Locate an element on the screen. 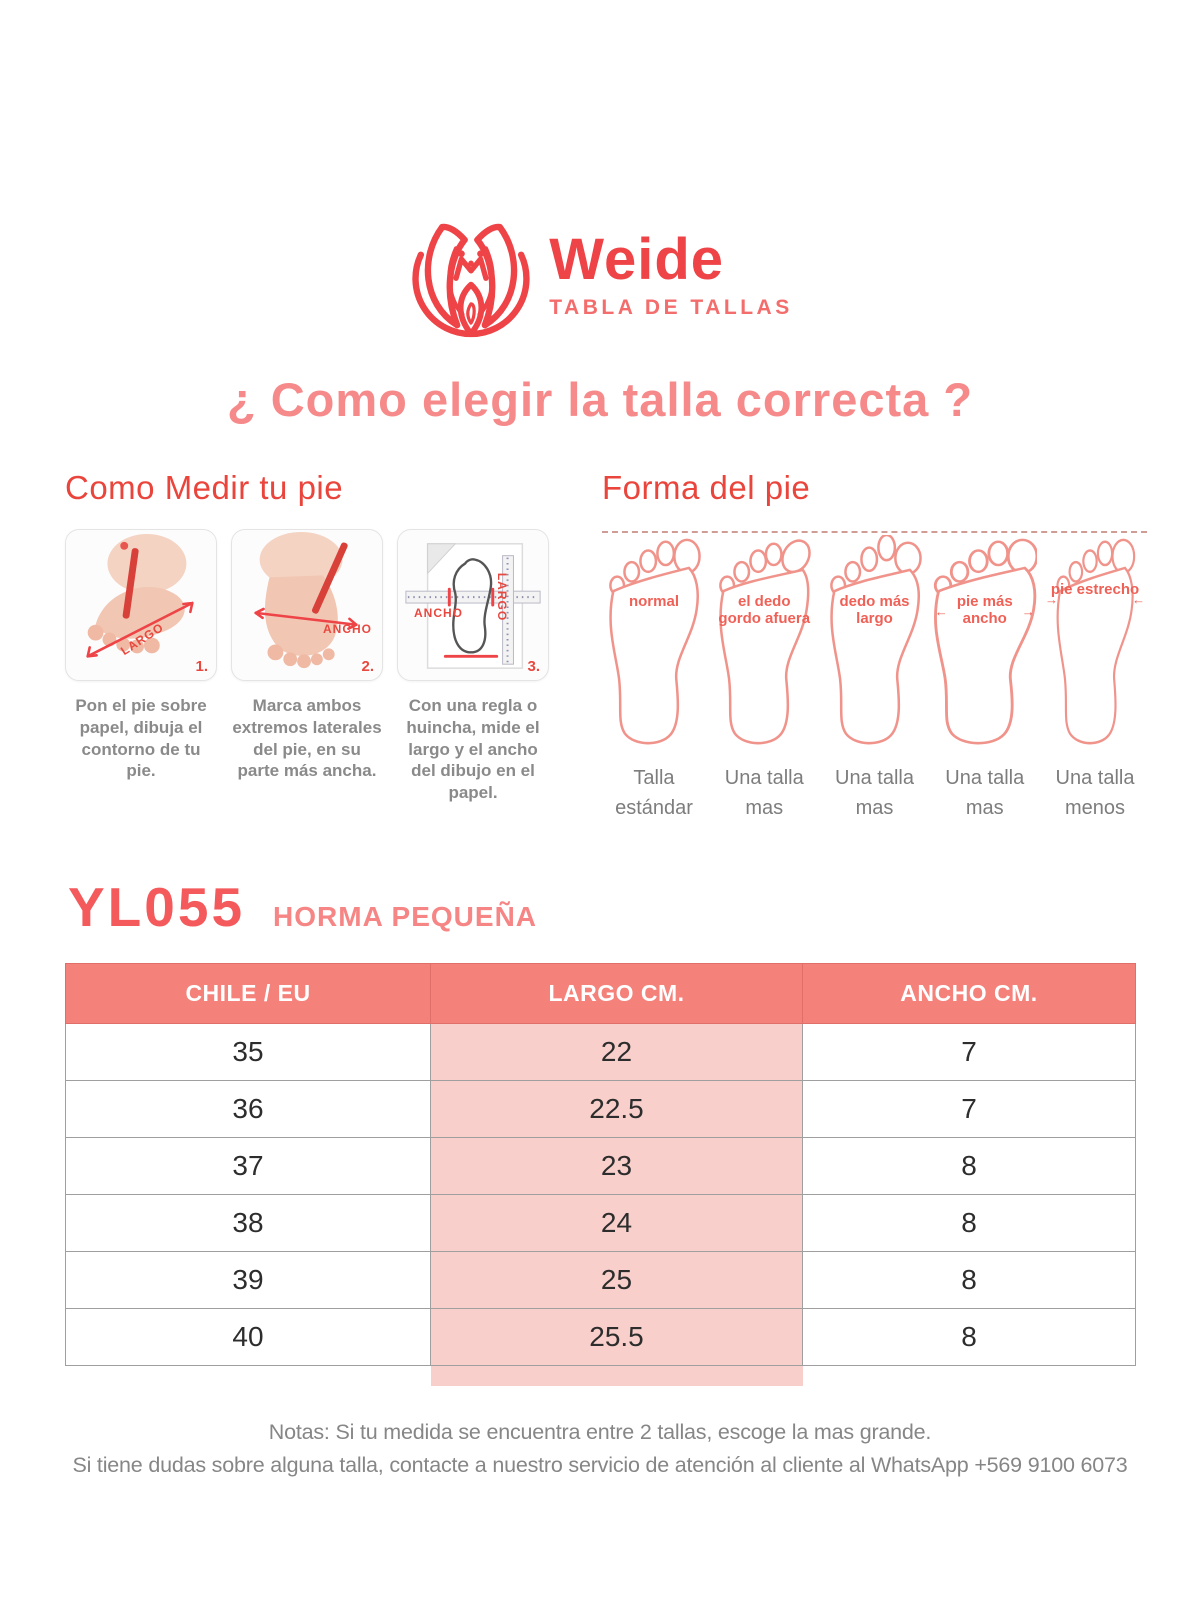 This screenshot has width=1200, height=1600. paper-ruler-illustration is located at coordinates (473, 606).